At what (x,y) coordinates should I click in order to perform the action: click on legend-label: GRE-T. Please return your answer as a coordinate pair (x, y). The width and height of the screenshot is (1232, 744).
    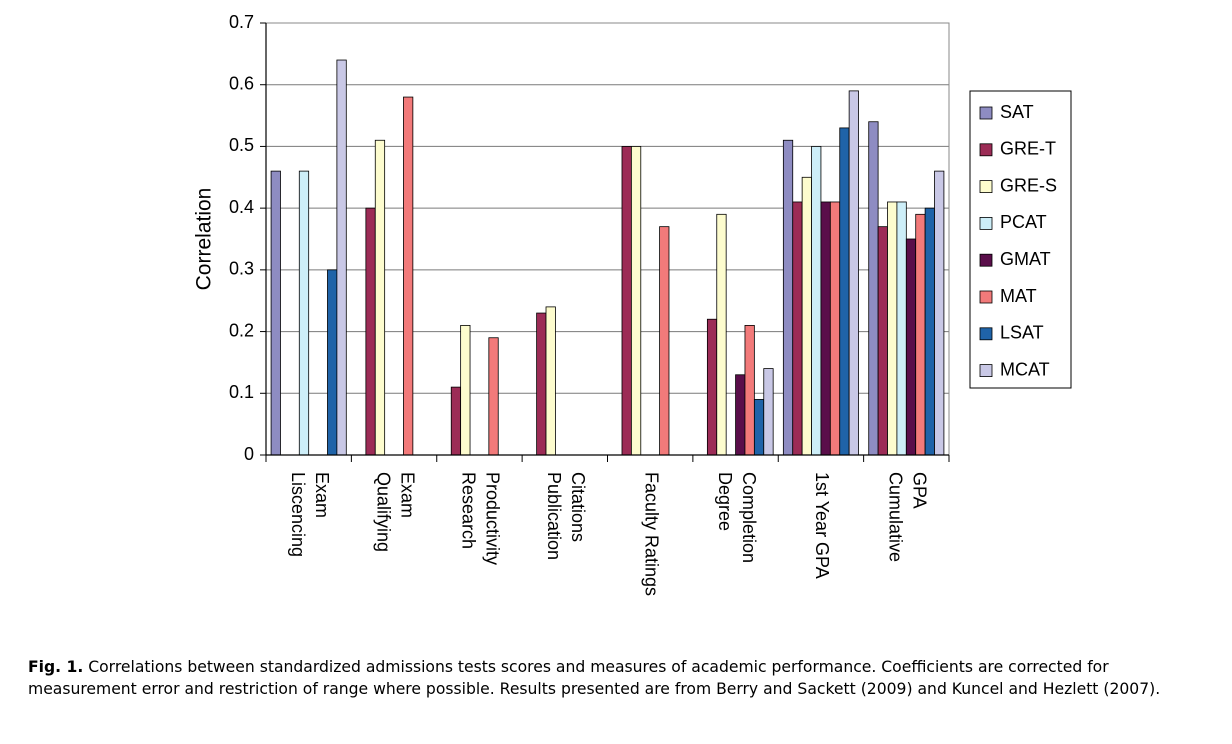
    Looking at the image, I should click on (1028, 149).